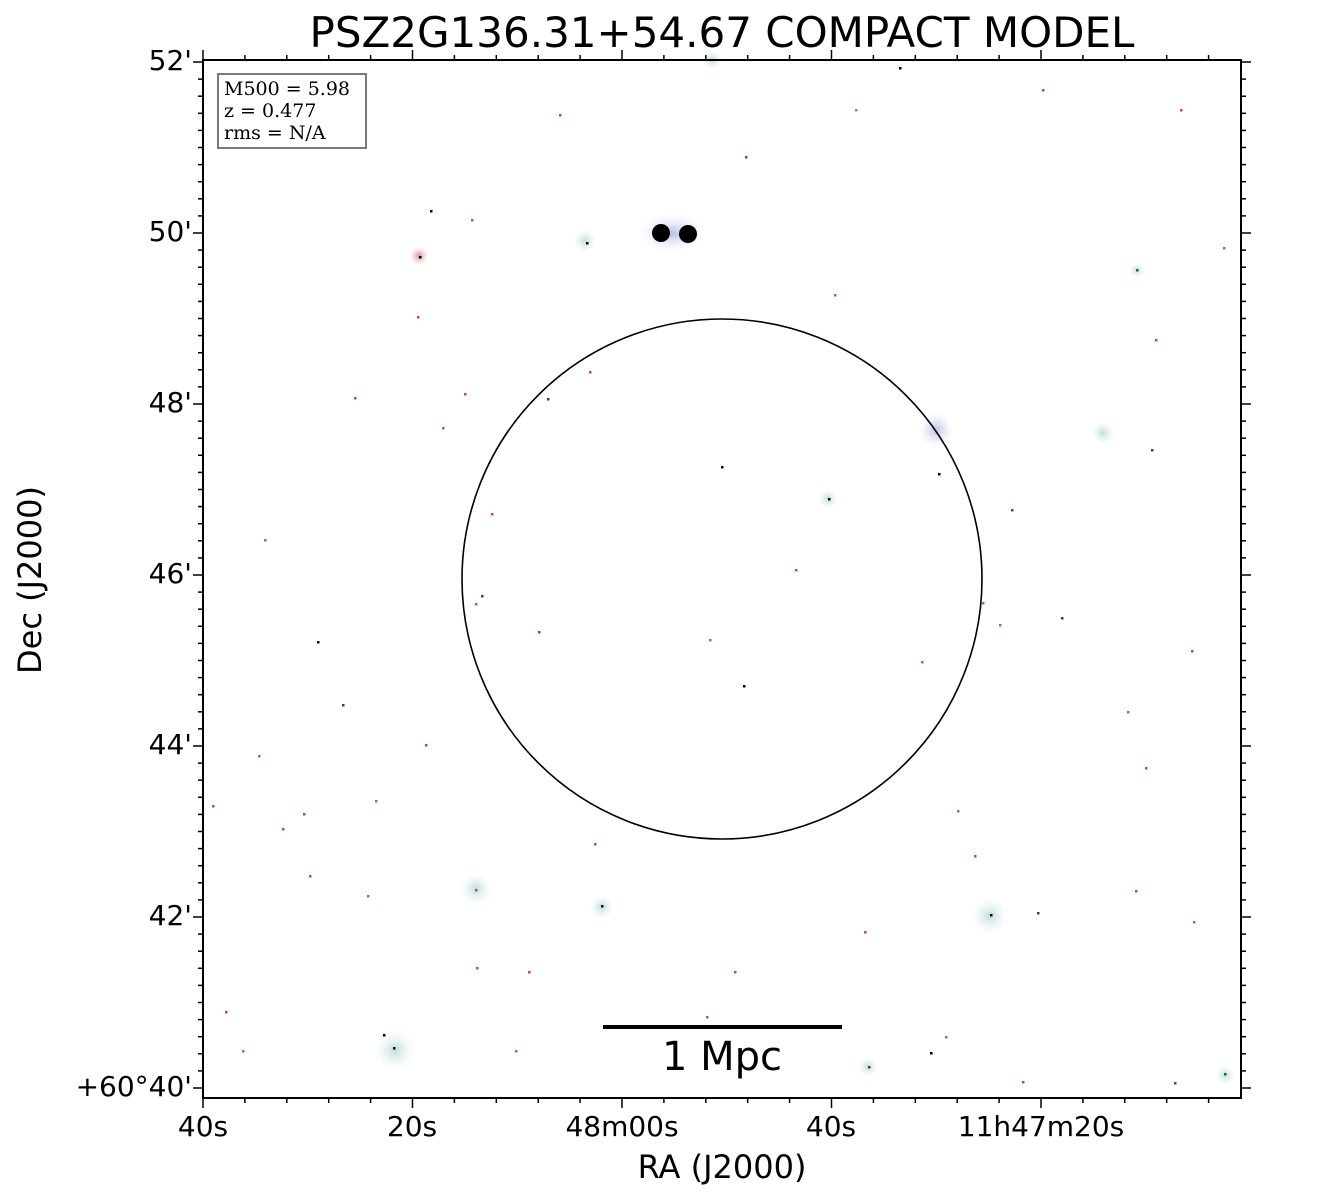  I want to click on y-tick-label: +60°40', so click(133, 1086).